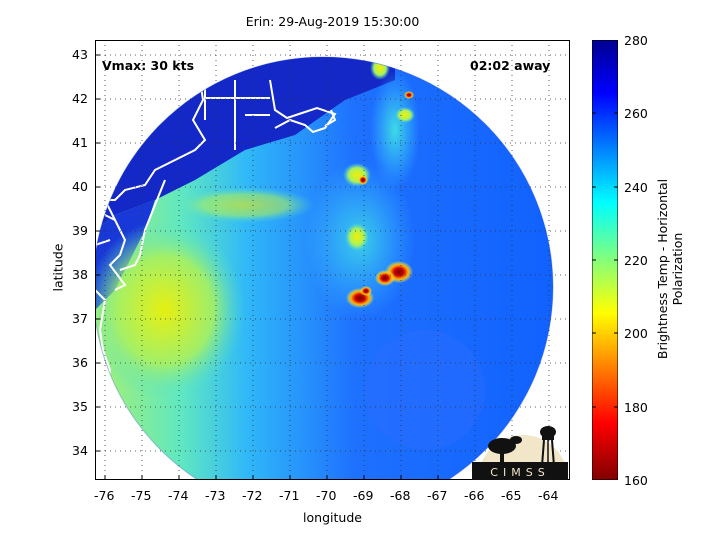 The height and width of the screenshot is (540, 720). Describe the element at coordinates (80, 318) in the screenshot. I see `y-tick-label: 37` at that location.